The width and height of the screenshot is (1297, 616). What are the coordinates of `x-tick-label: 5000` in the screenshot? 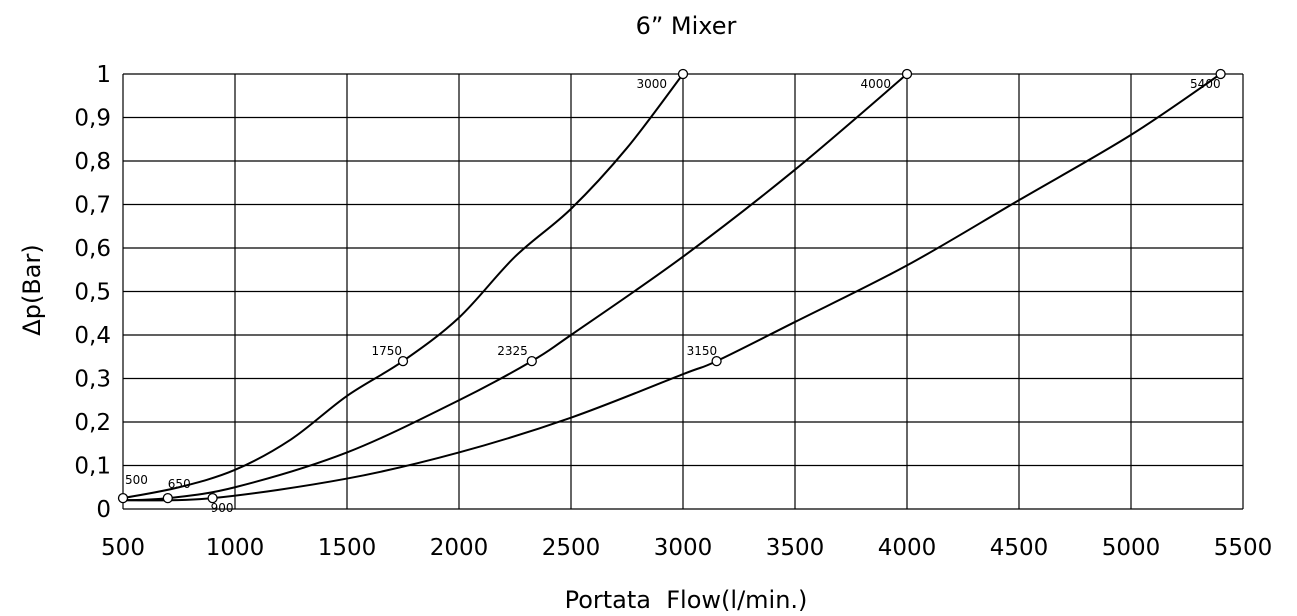 It's located at (1131, 548).